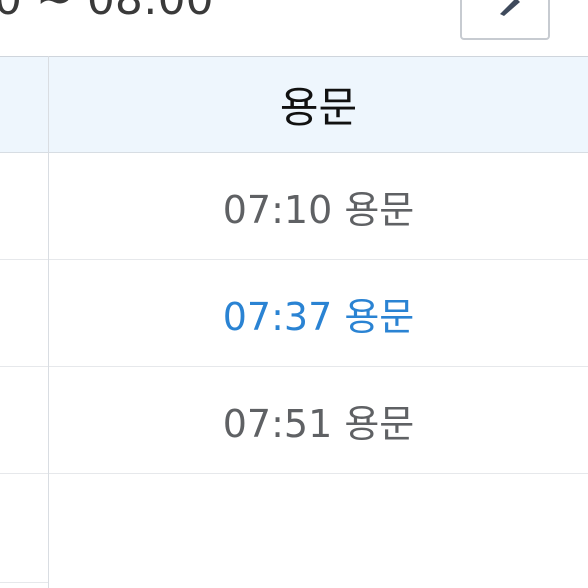 This screenshot has height=588, width=588. Describe the element at coordinates (318, 209) in the screenshot. I see `departure-time-cell: 07:10 용문` at that location.